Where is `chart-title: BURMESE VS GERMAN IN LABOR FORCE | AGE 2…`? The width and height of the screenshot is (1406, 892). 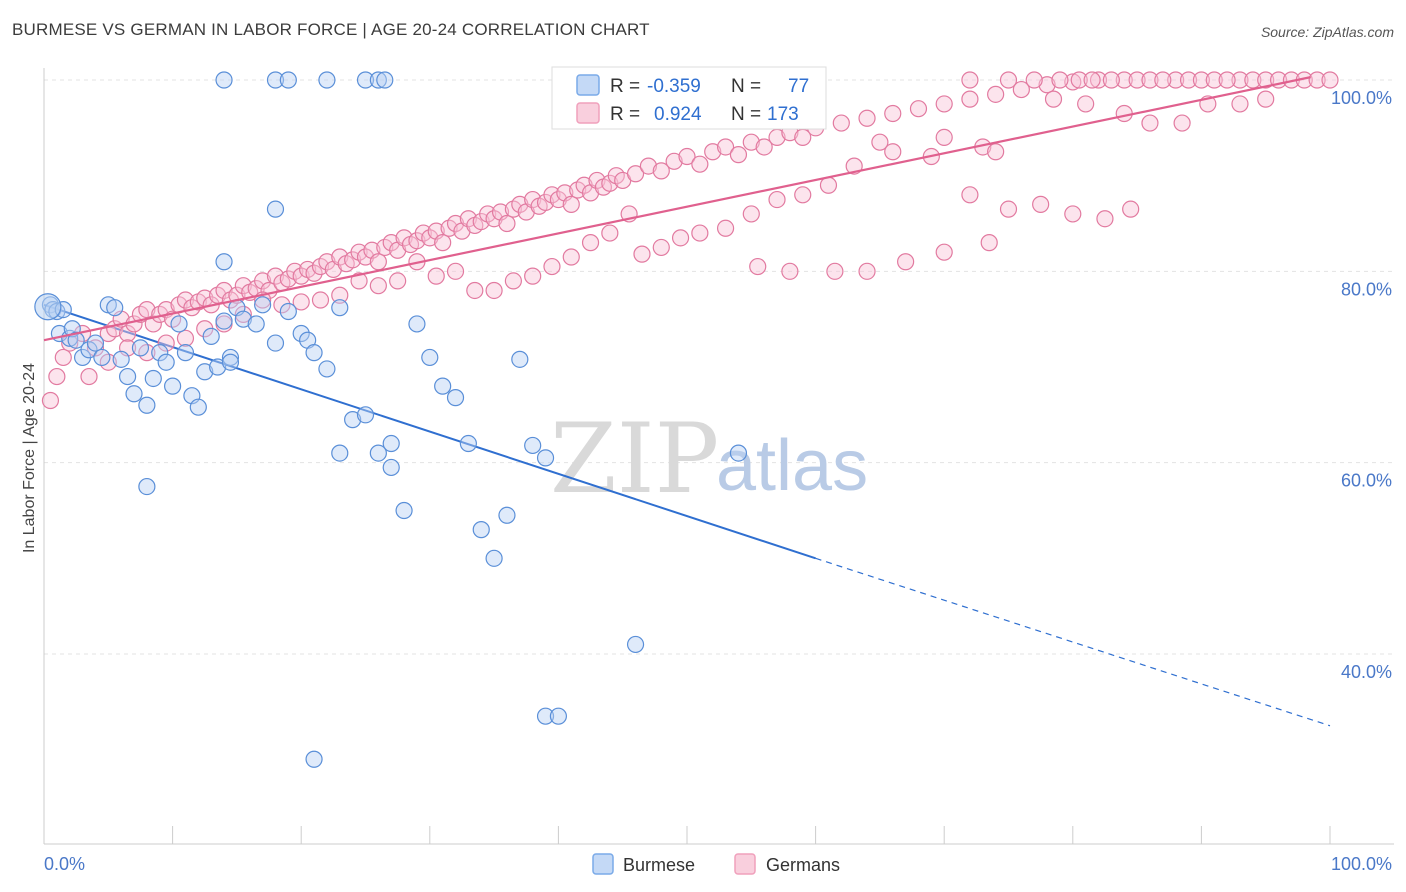
chart-title: BURMESE VS GERMAN IN LABOR FORCE | AGE 2… is located at coordinates (331, 29).